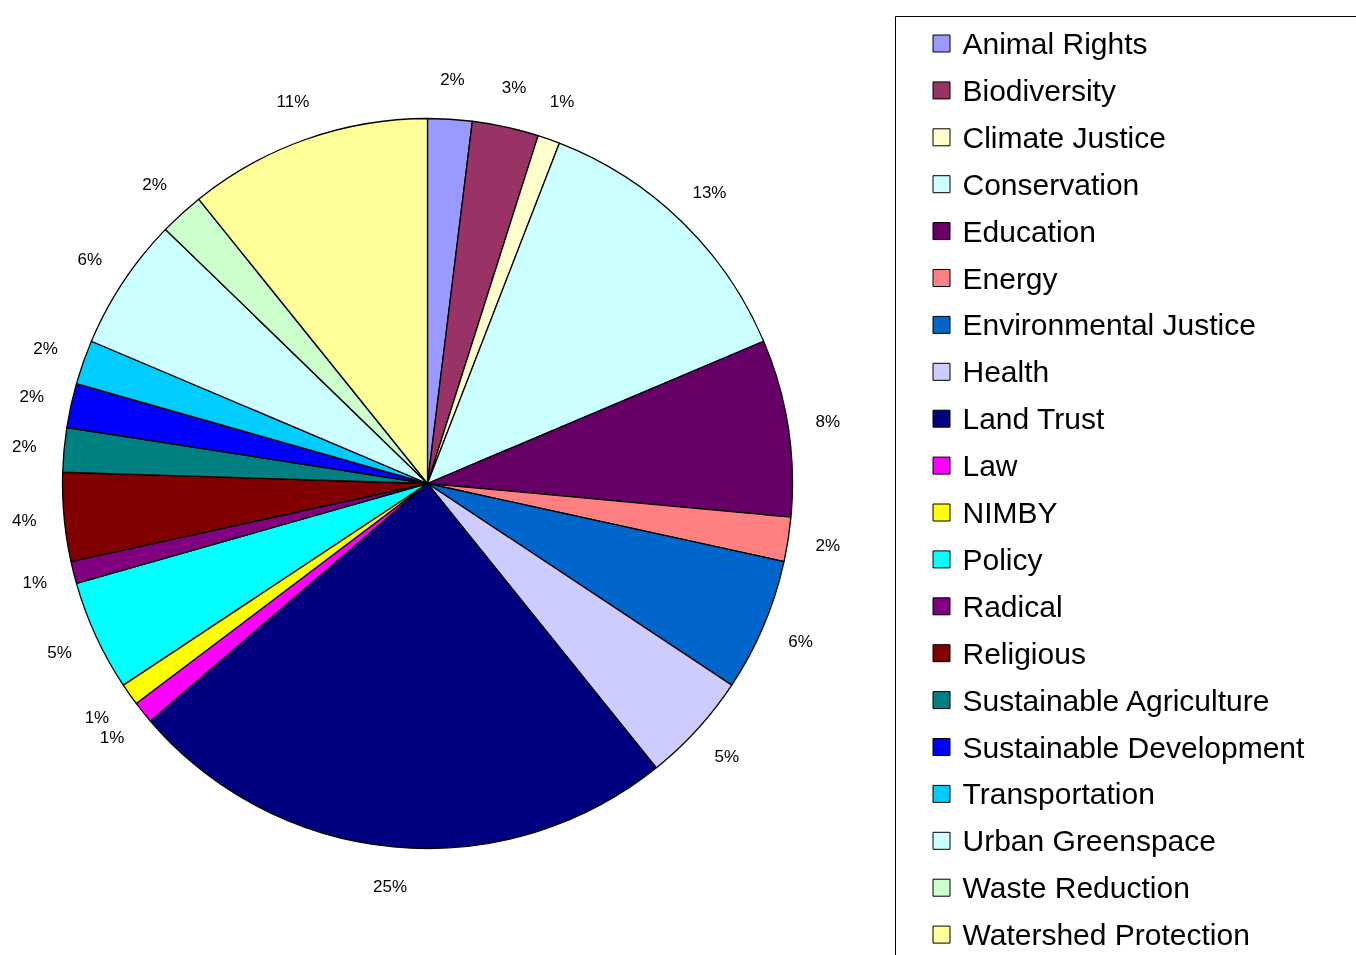  Describe the element at coordinates (24, 521) in the screenshot. I see `data-label: 4%` at that location.